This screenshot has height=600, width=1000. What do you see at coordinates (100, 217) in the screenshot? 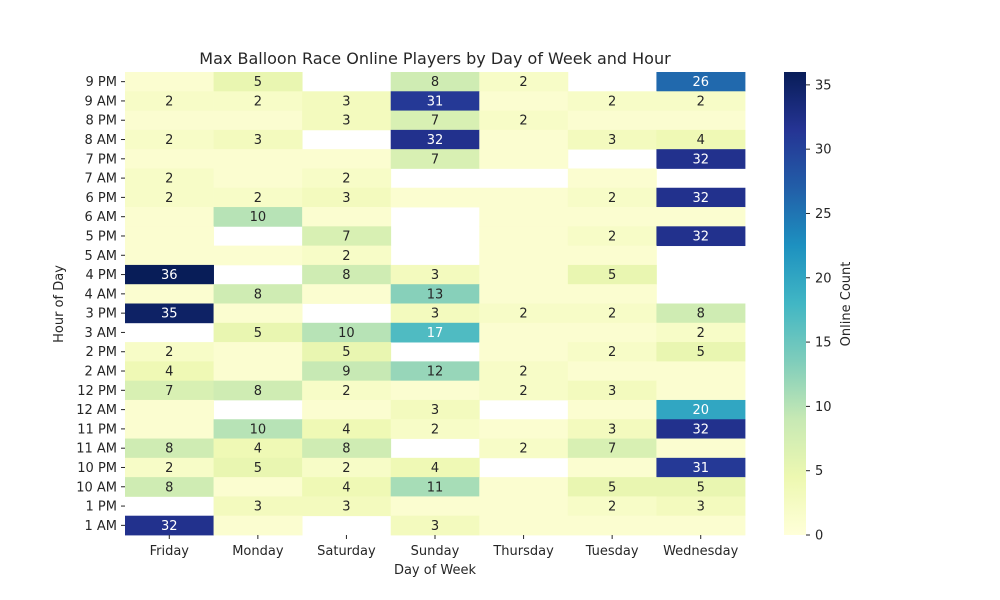
I see `y-tick-label: 6 AM` at bounding box center [100, 217].